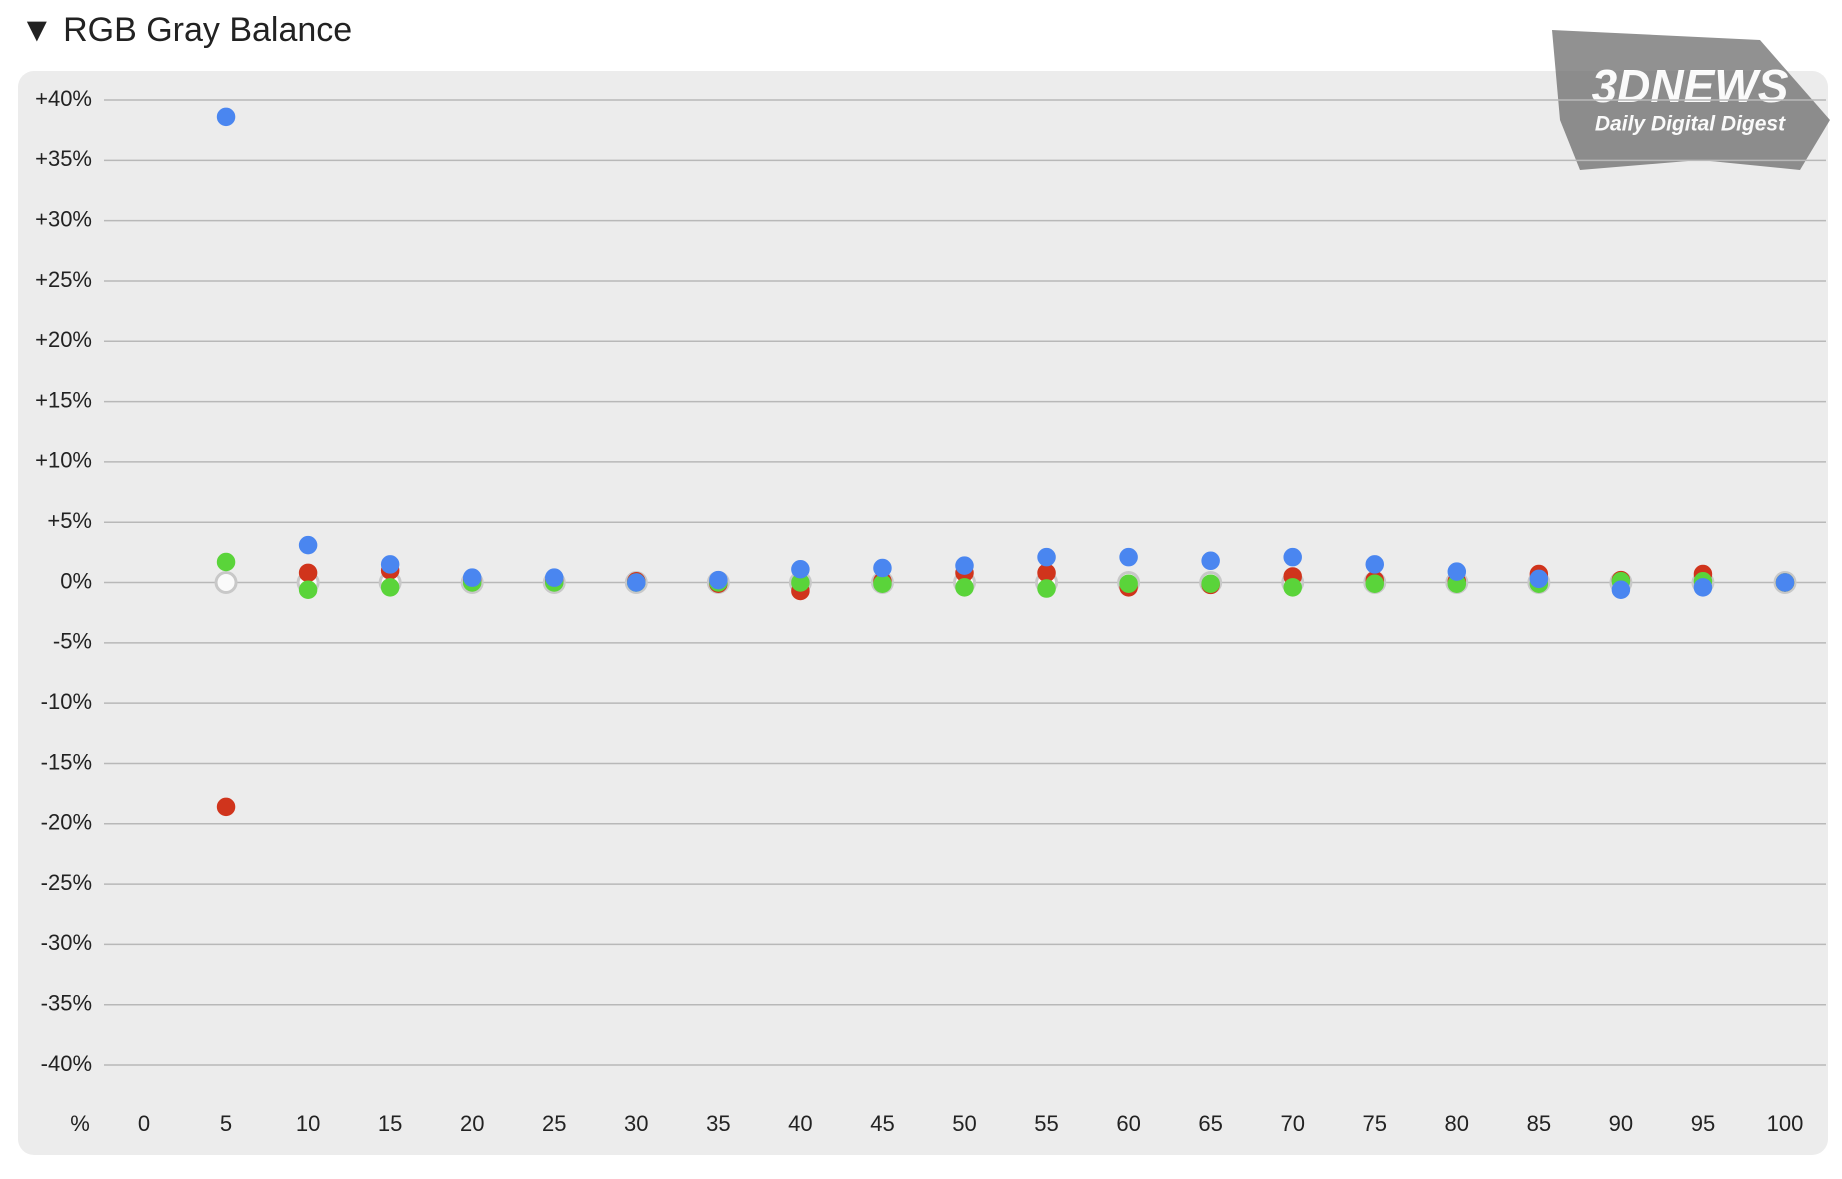 The height and width of the screenshot is (1179, 1842). I want to click on x-tick-label: 15, so click(390, 1123).